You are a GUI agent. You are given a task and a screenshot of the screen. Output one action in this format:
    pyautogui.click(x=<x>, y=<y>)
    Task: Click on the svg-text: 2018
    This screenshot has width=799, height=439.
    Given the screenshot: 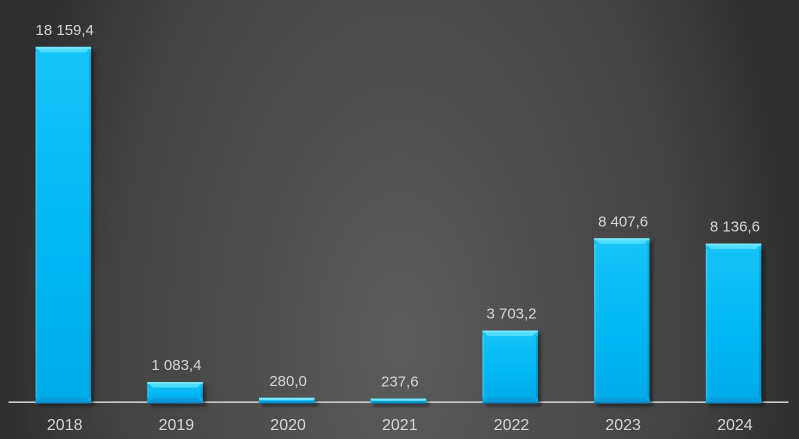 What is the action you would take?
    pyautogui.click(x=65, y=425)
    